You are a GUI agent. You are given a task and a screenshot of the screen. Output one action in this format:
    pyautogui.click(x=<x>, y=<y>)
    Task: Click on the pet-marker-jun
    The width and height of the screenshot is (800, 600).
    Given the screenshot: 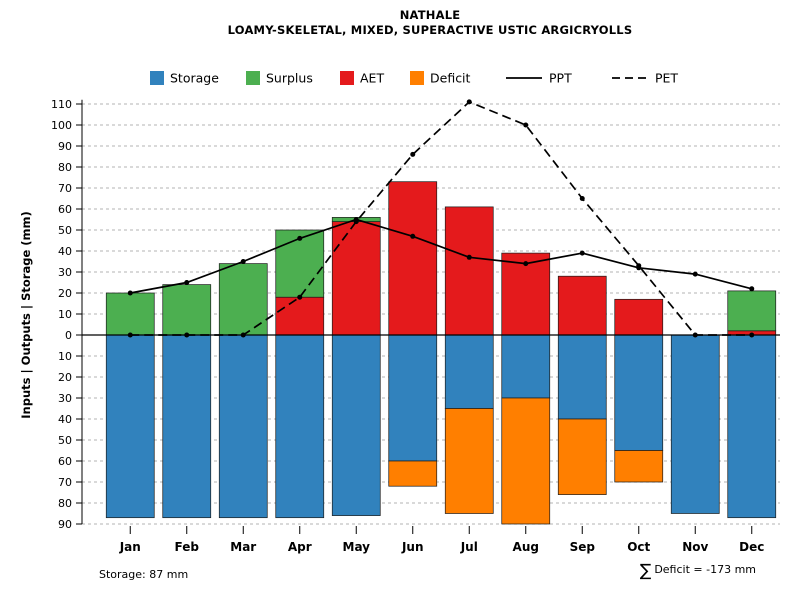 What is the action you would take?
    pyautogui.click(x=413, y=154)
    